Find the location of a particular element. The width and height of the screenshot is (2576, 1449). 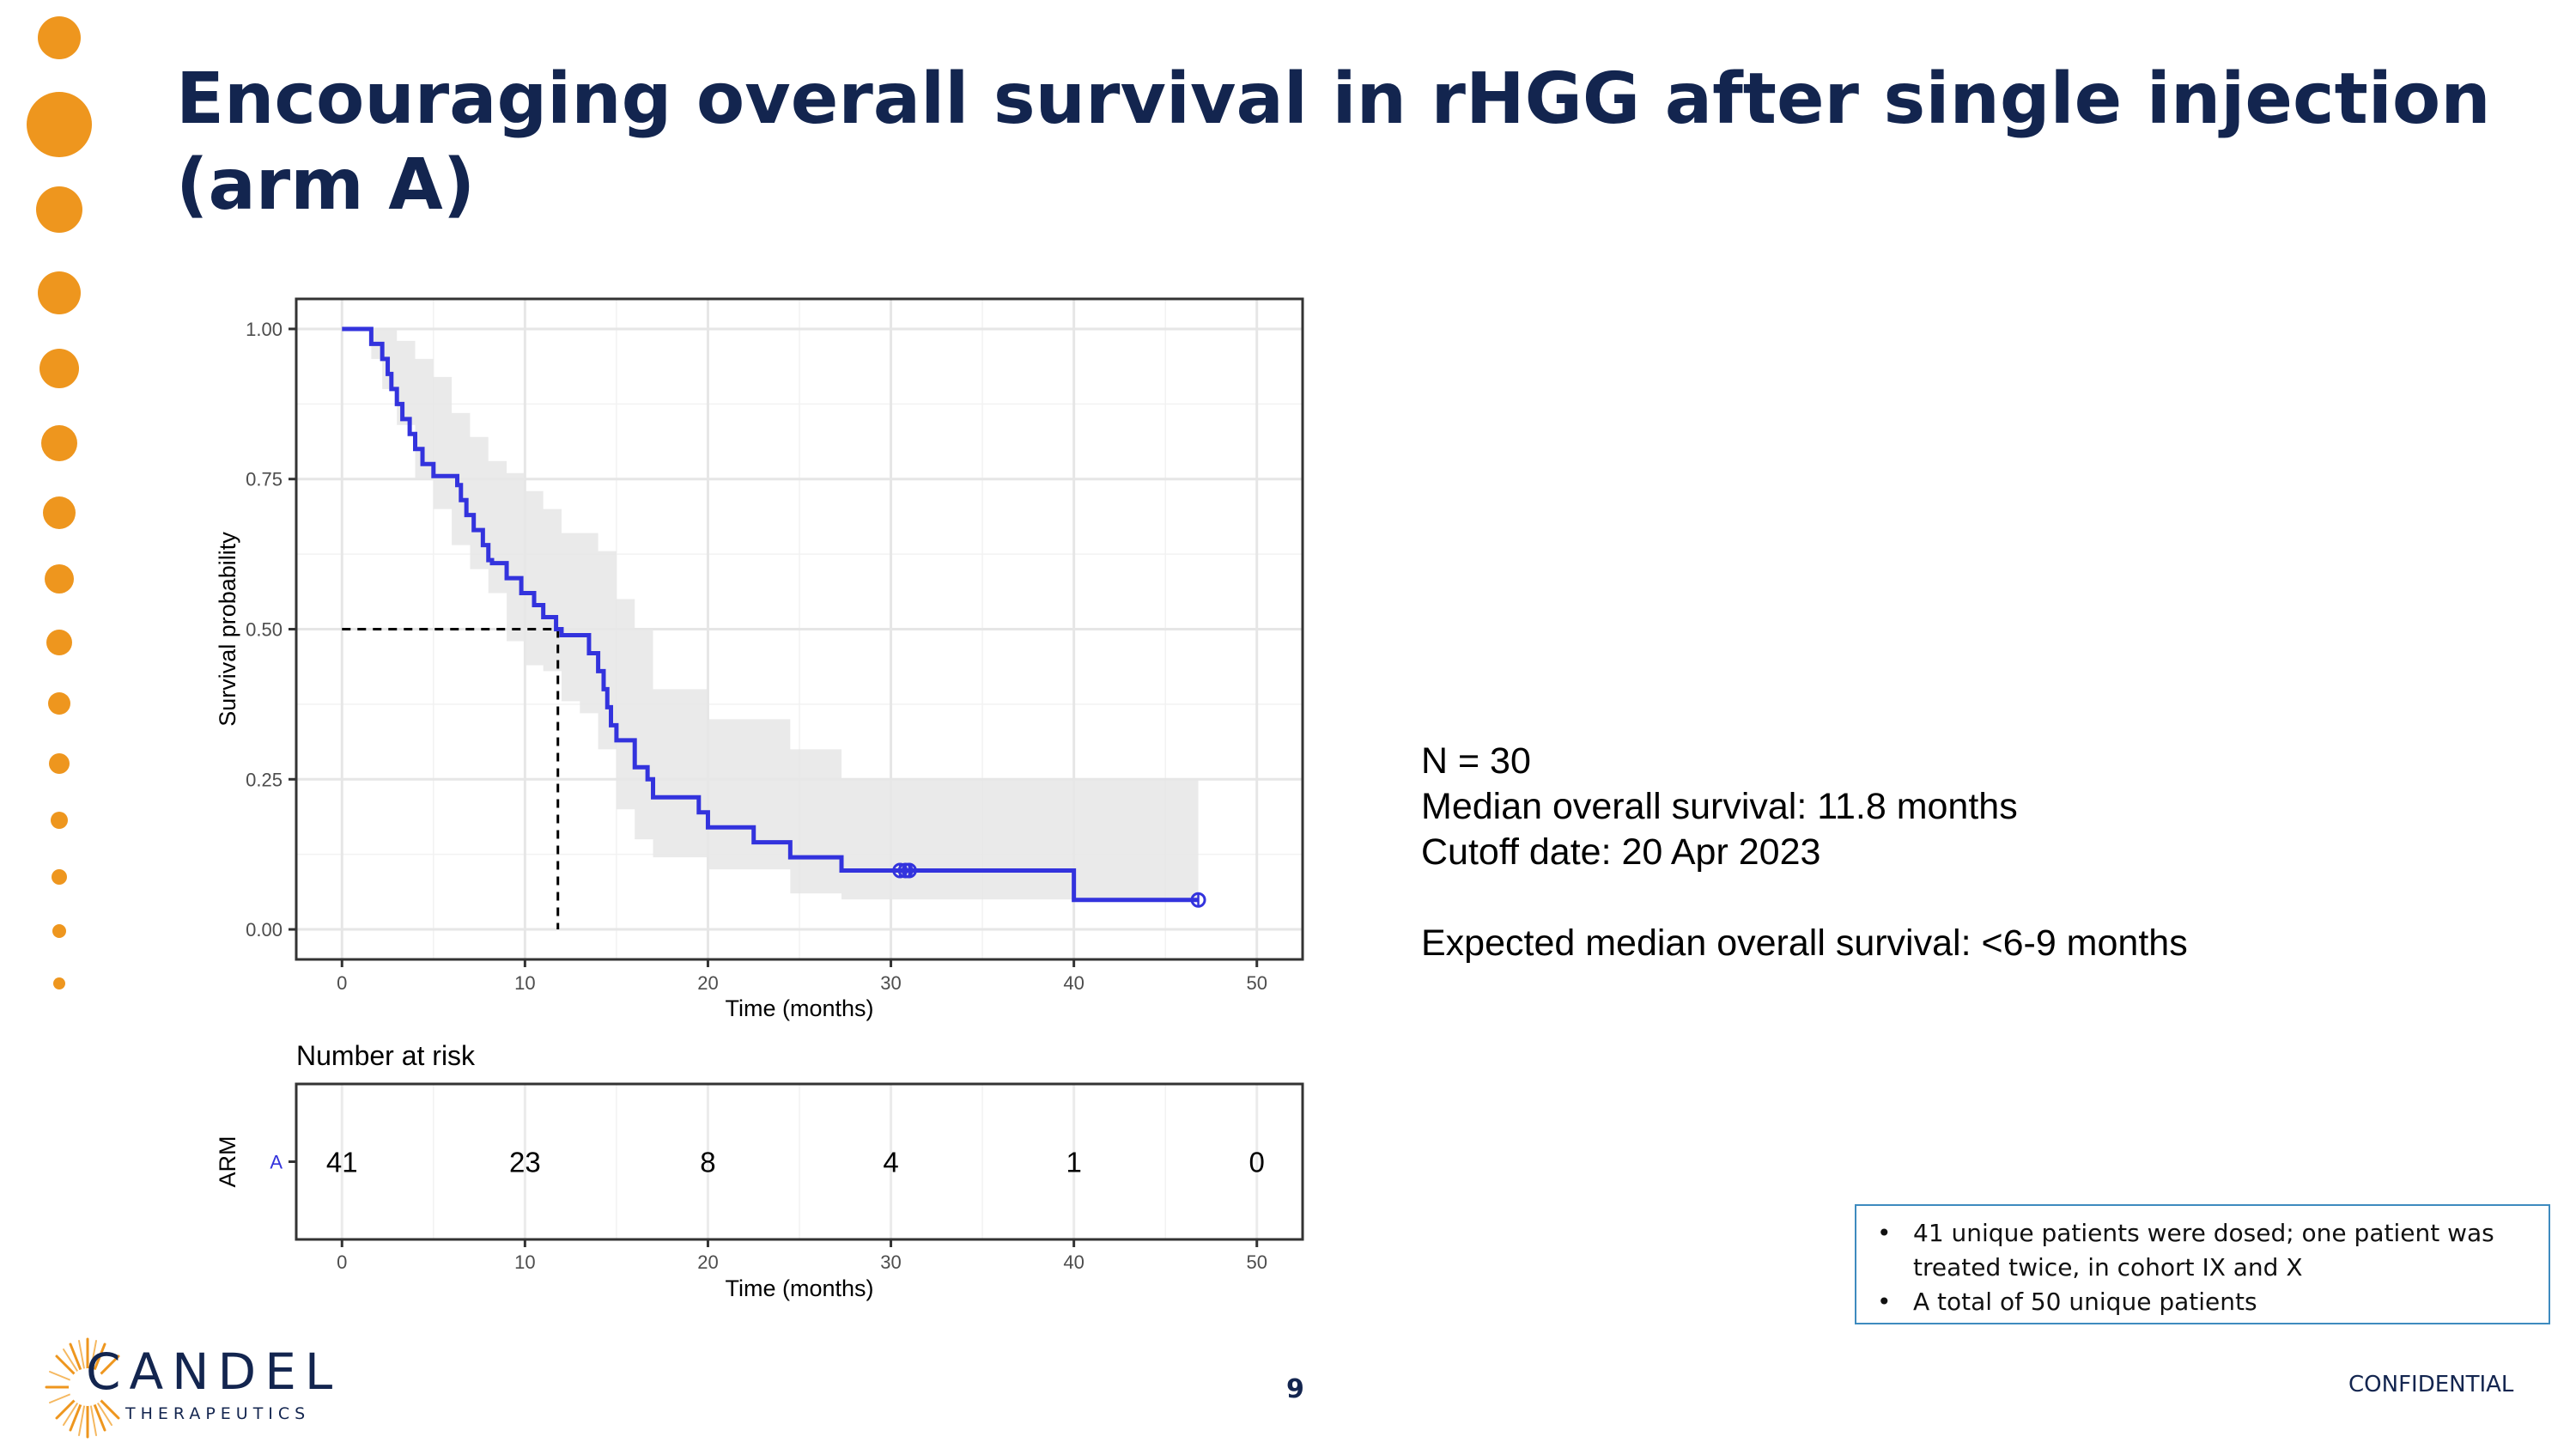

risk-count: 4 is located at coordinates (890, 1162).